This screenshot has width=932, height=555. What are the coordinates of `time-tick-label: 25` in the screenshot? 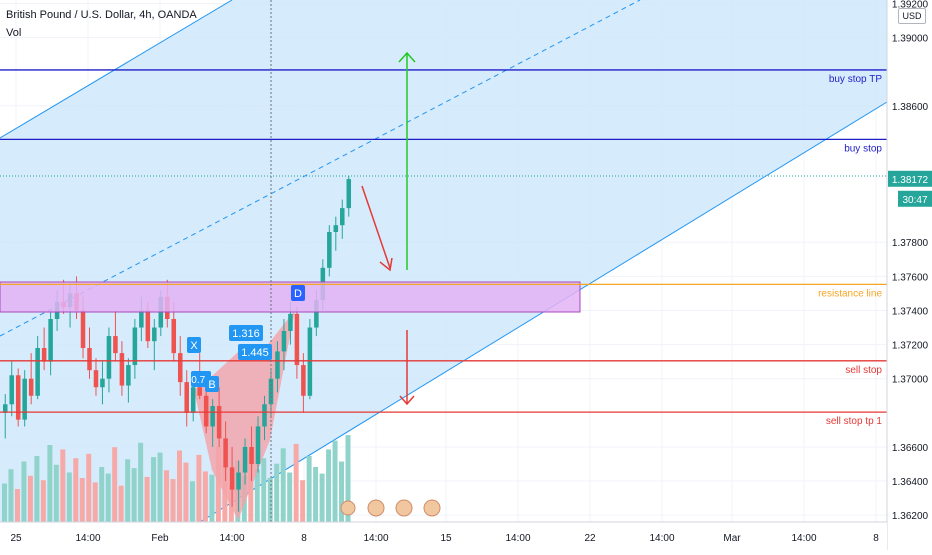 It's located at (16, 538).